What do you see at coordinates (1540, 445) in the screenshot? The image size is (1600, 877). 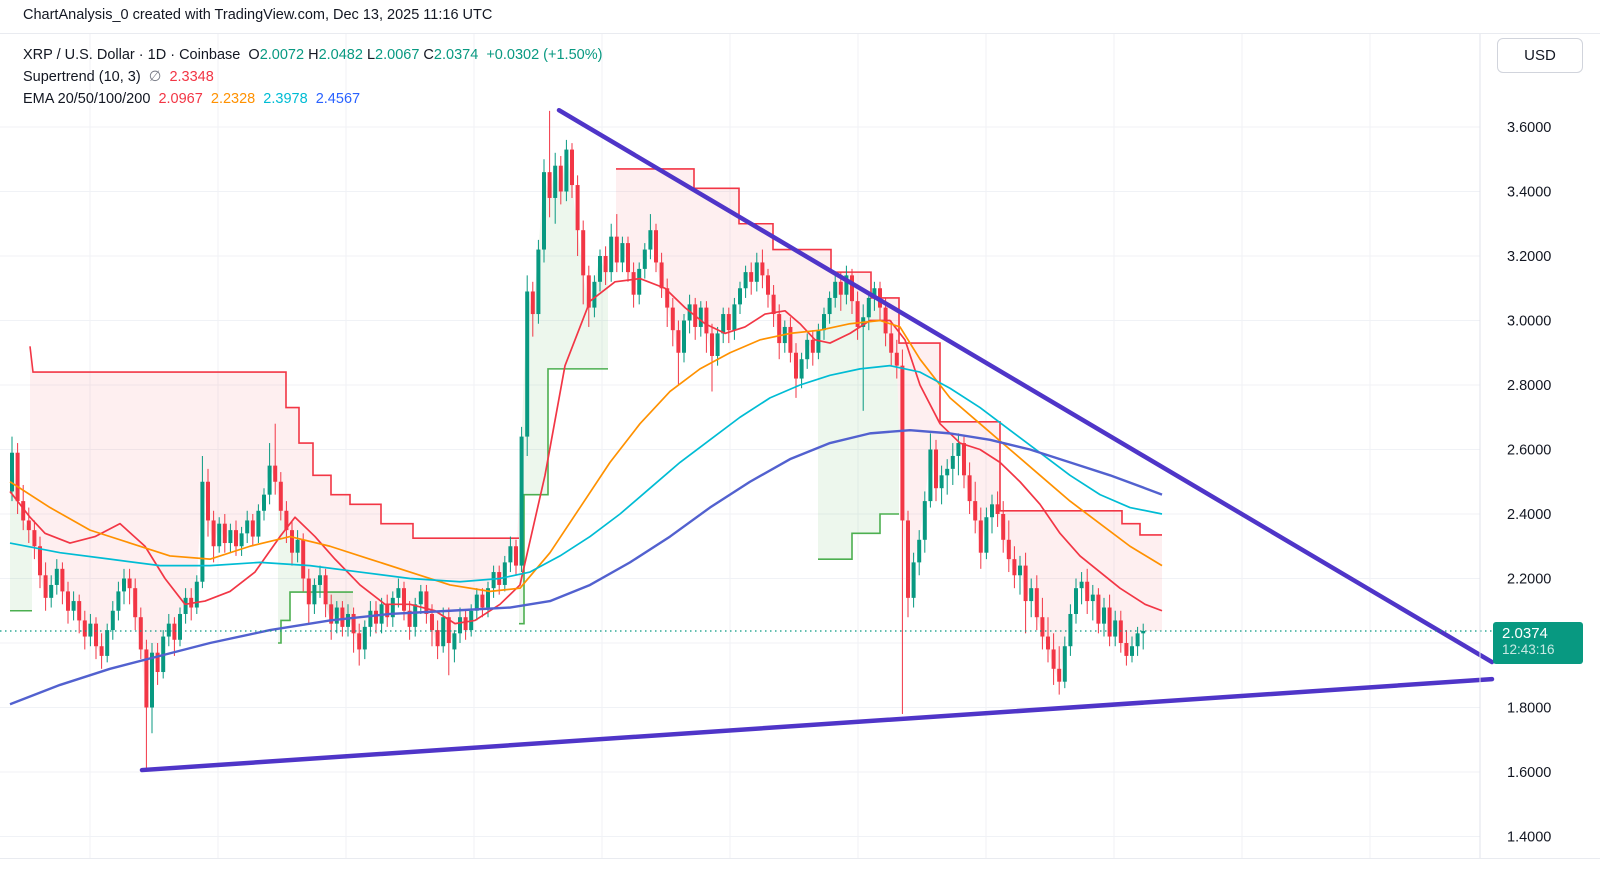 I see `price-scale` at bounding box center [1540, 445].